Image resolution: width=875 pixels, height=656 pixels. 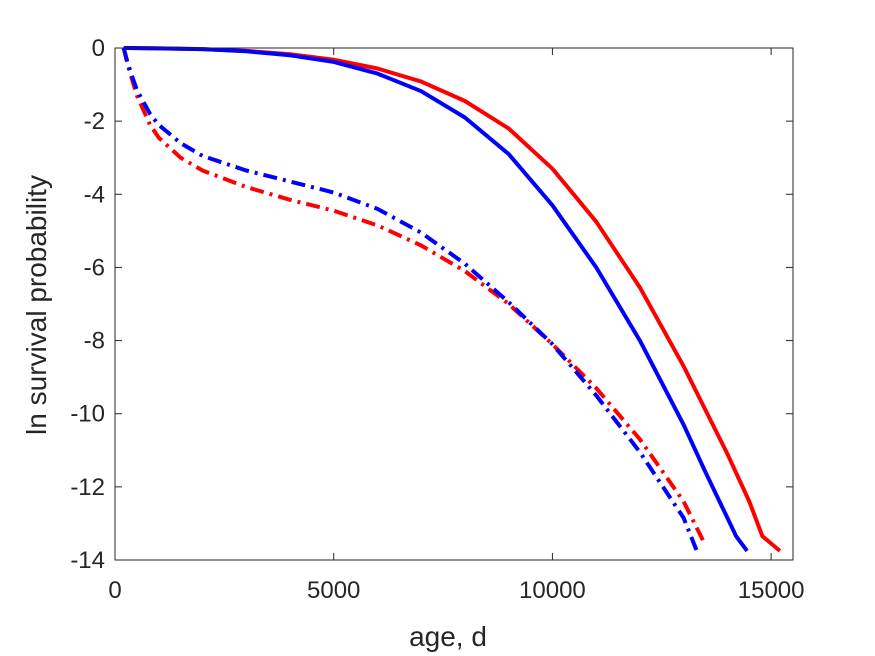 What do you see at coordinates (87, 414) in the screenshot?
I see `y-tick-label: -10` at bounding box center [87, 414].